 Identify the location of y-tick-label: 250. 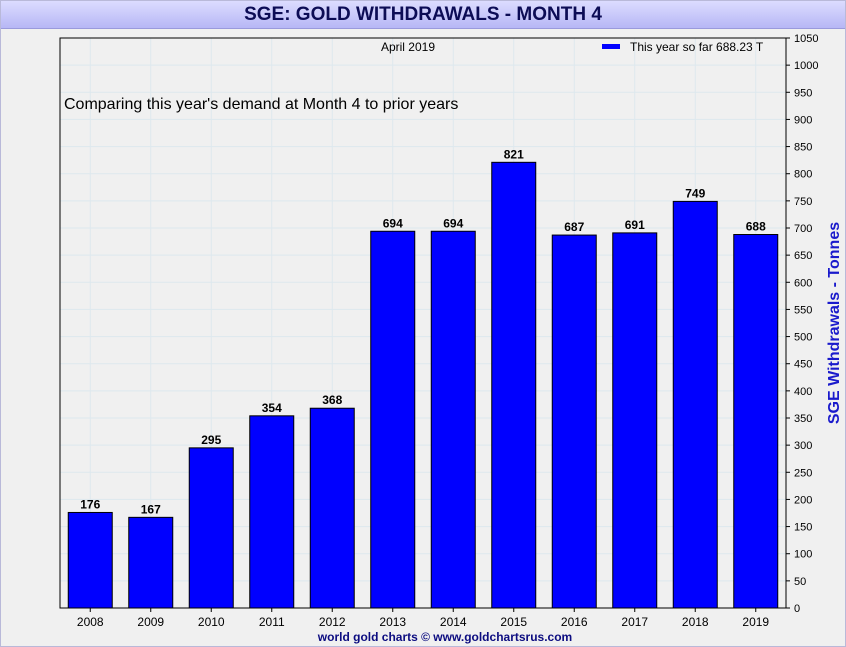
(803, 473).